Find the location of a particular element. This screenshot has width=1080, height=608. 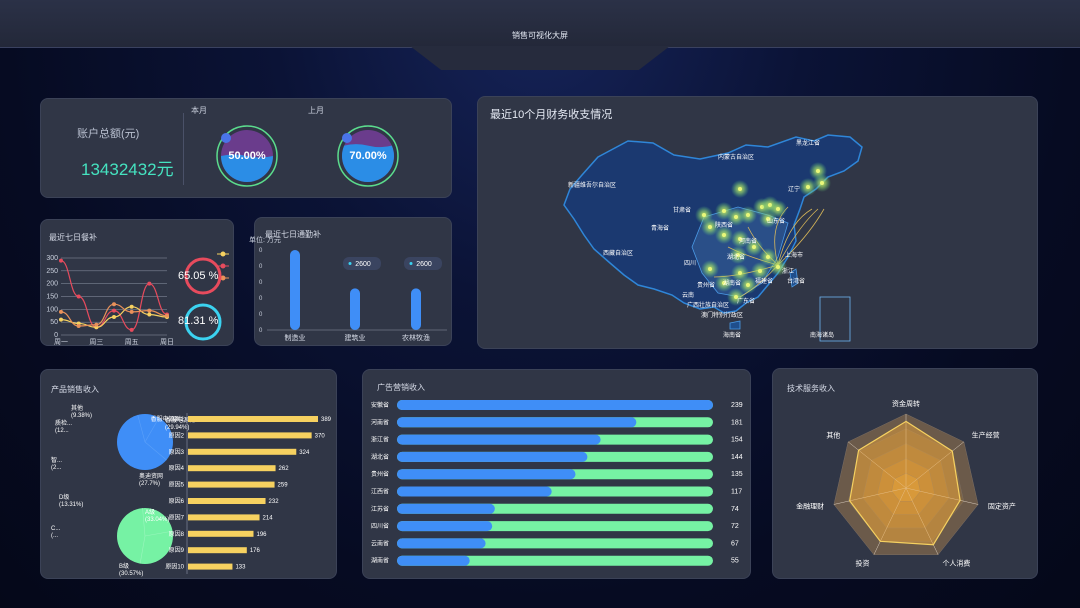

taiwan-shape is located at coordinates (794, 278).